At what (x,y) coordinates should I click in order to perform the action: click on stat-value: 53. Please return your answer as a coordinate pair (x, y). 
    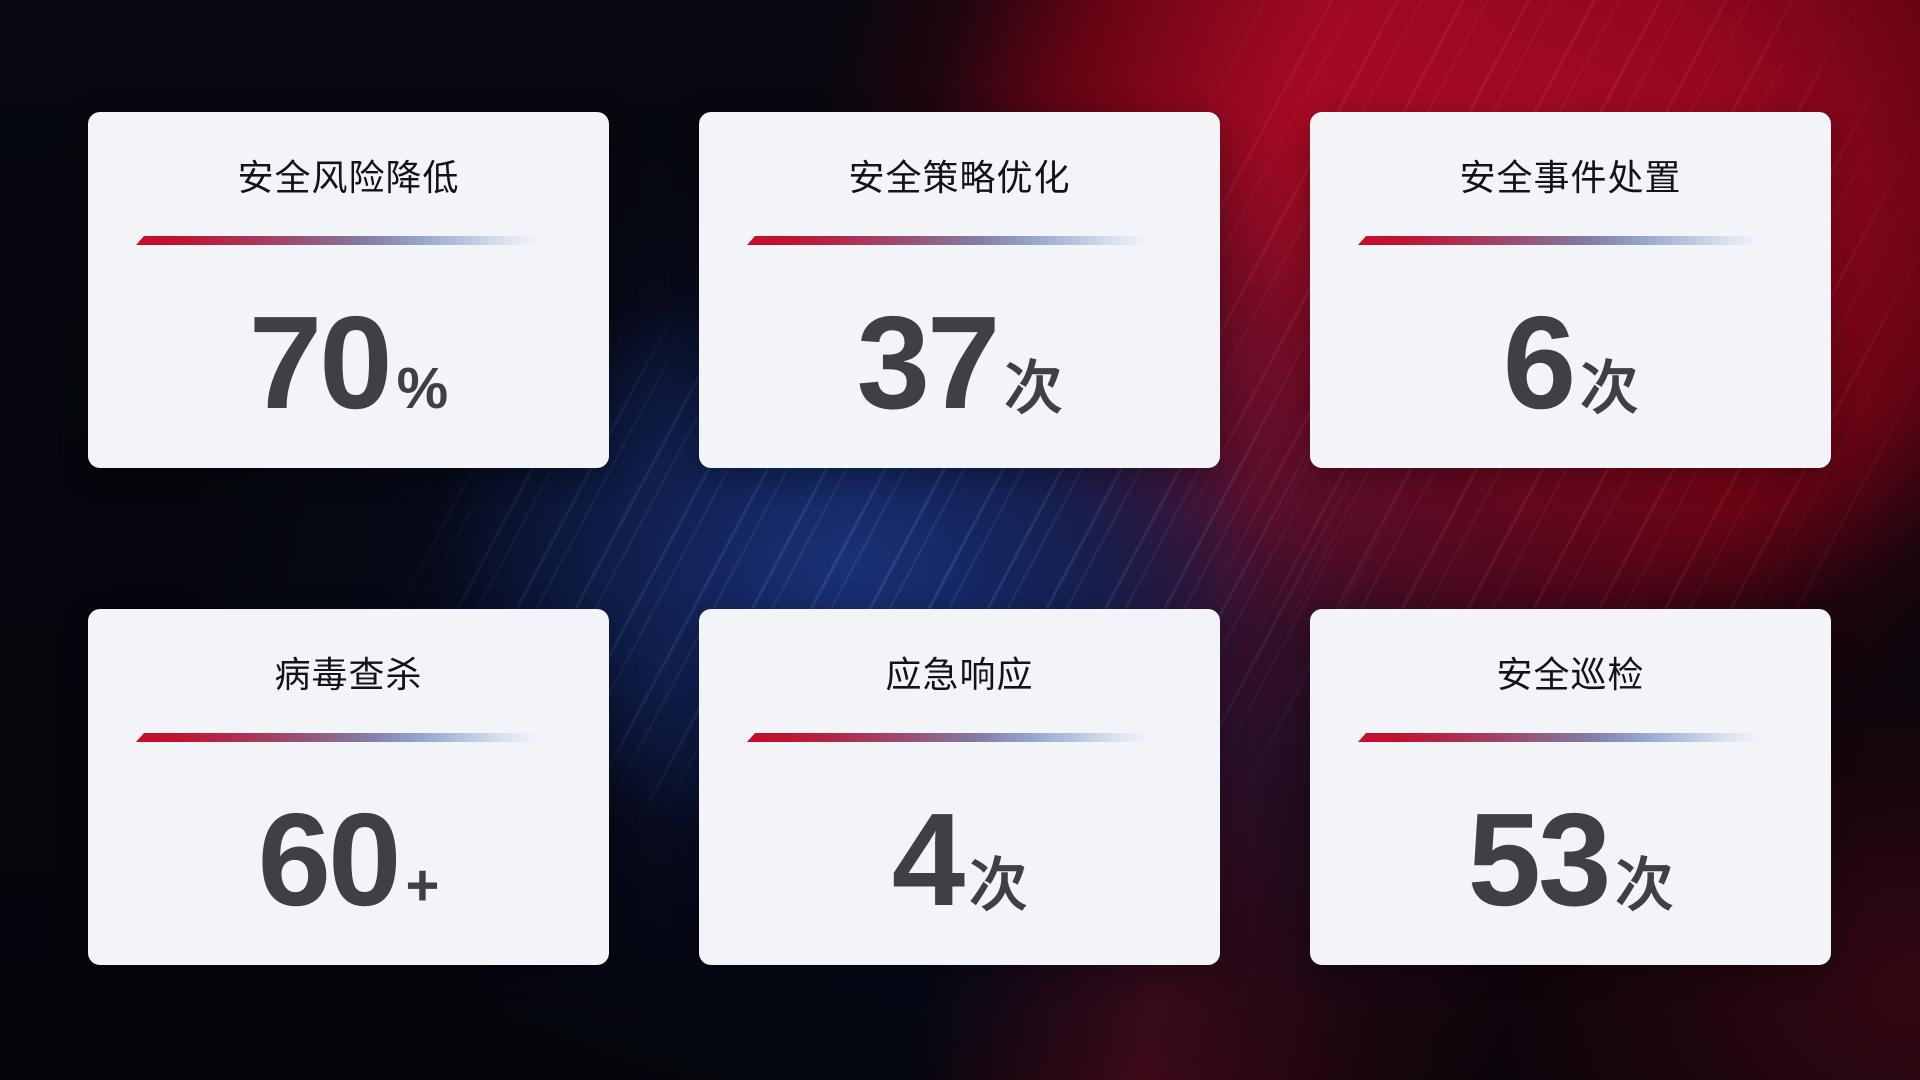
    Looking at the image, I should click on (1539, 859).